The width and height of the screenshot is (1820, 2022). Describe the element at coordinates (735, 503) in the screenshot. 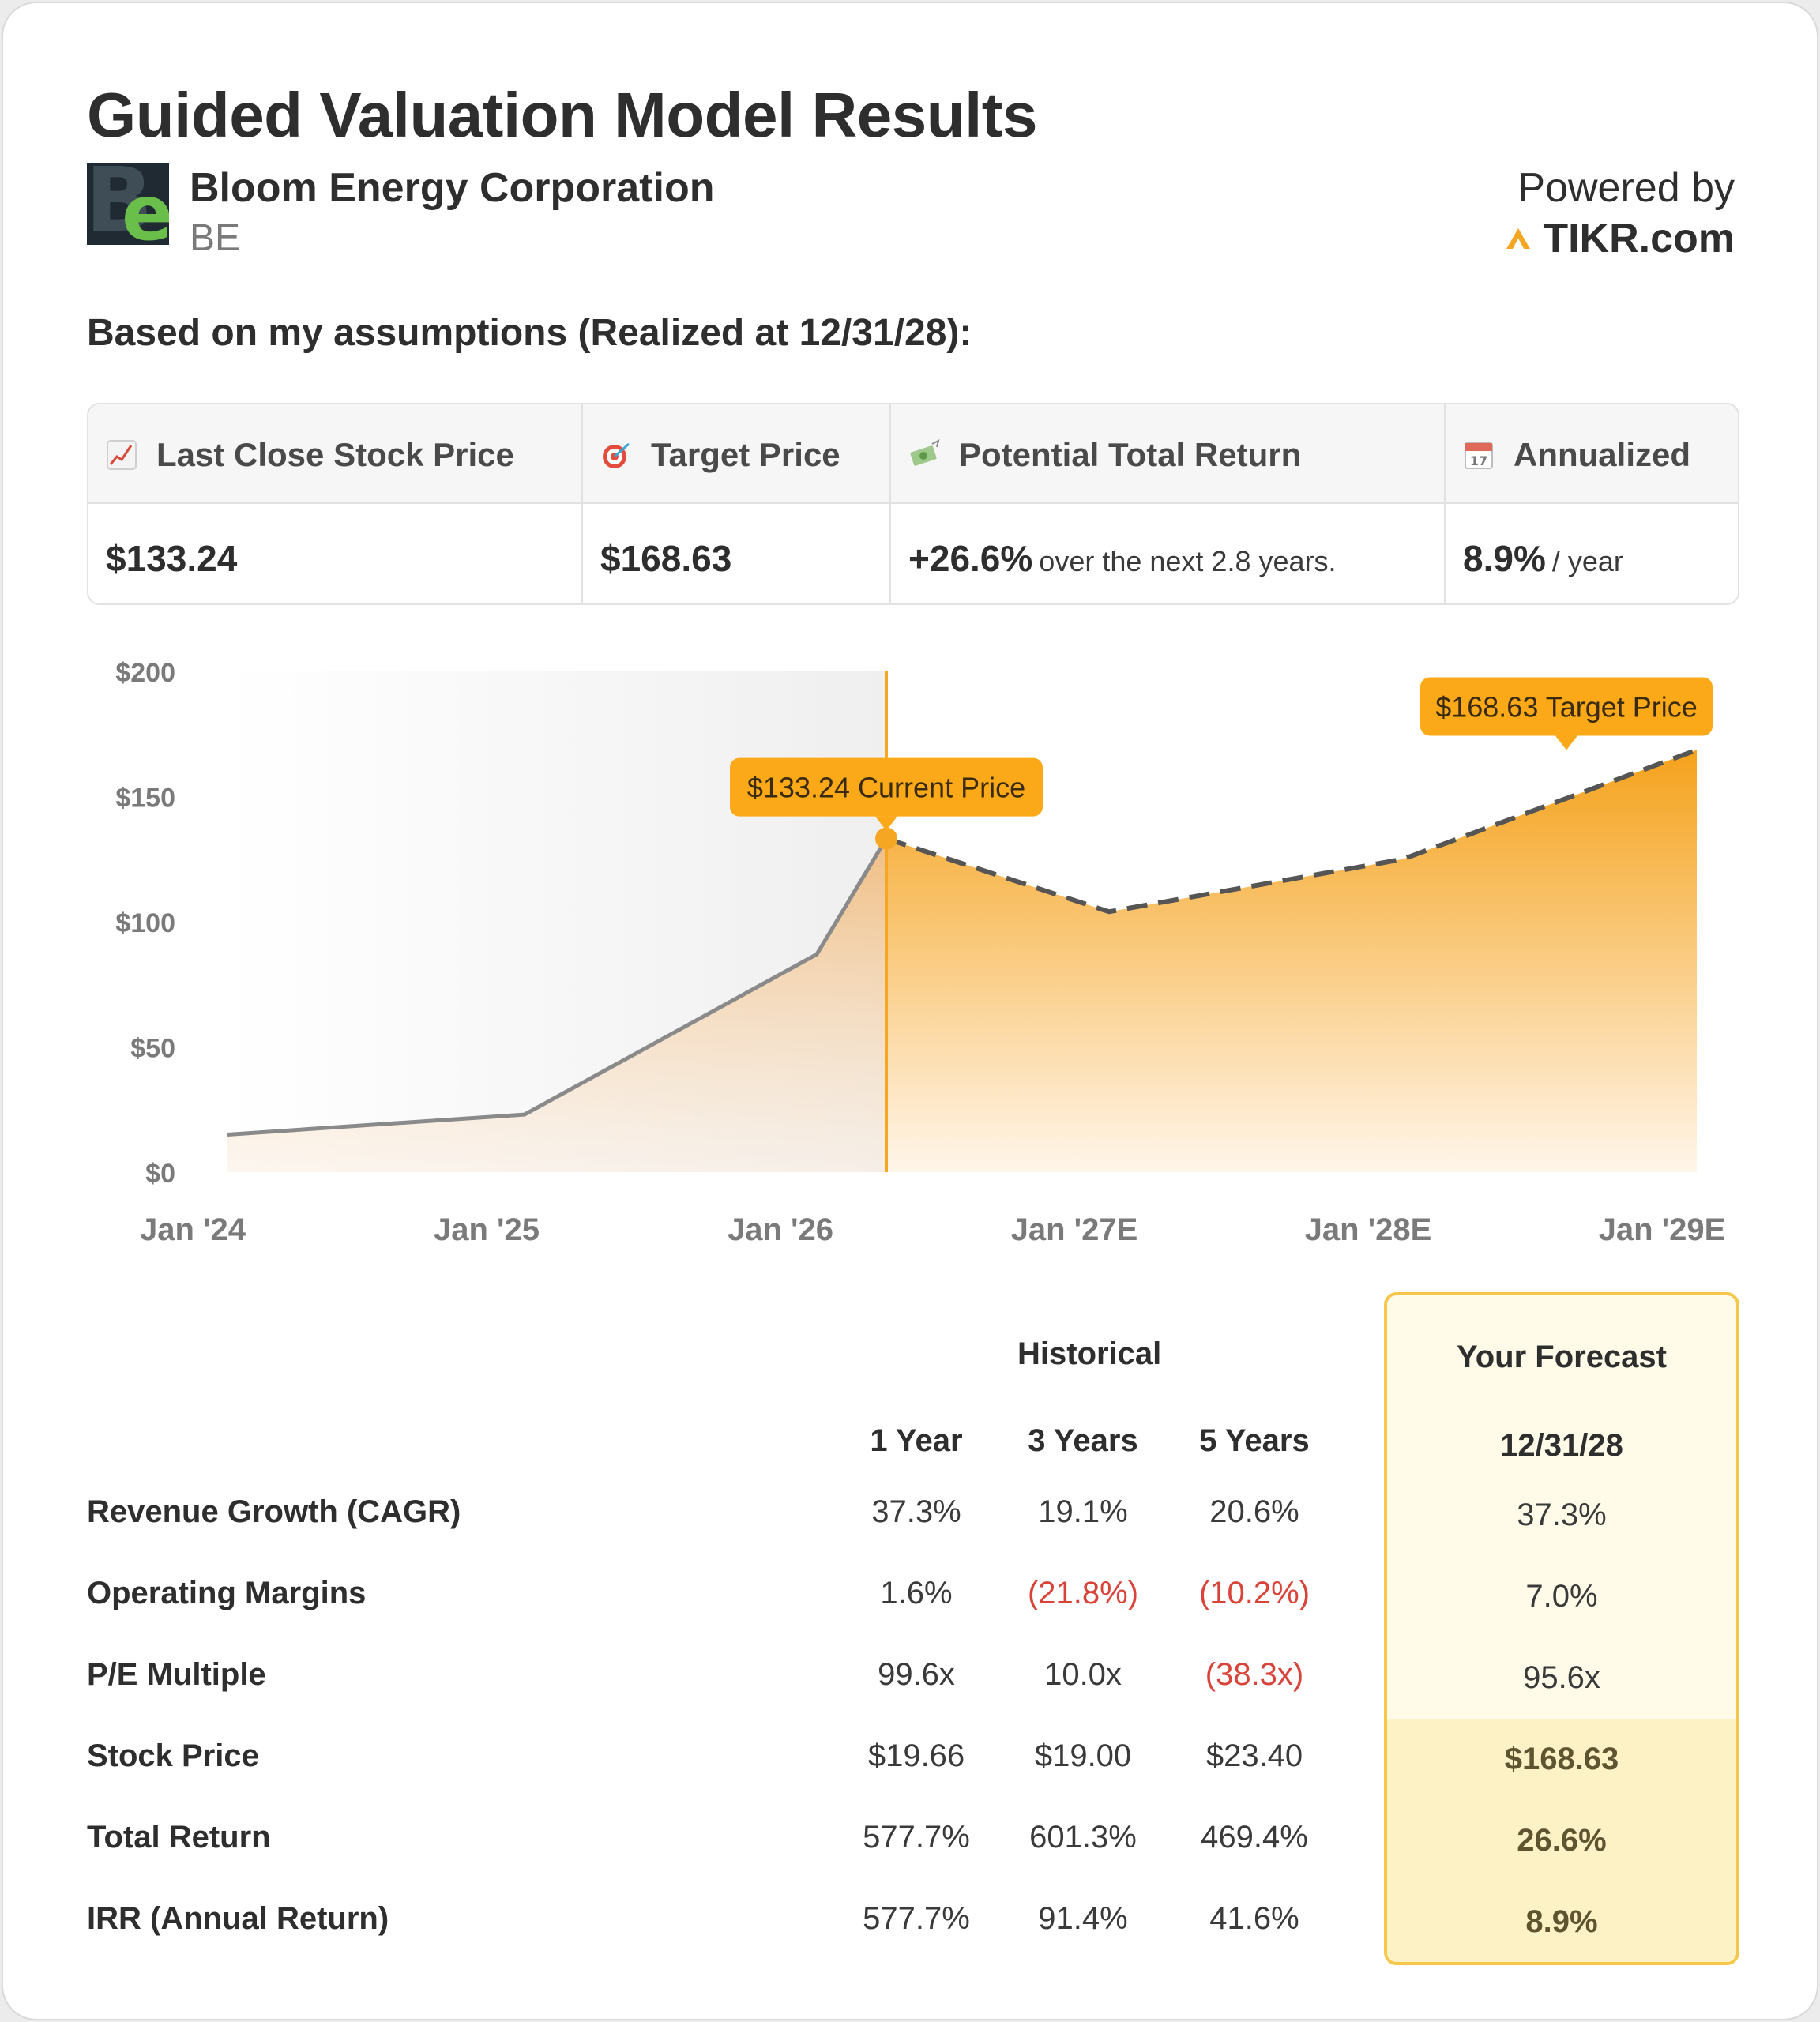

I see `summary-col-target: Target Price $168.63` at that location.